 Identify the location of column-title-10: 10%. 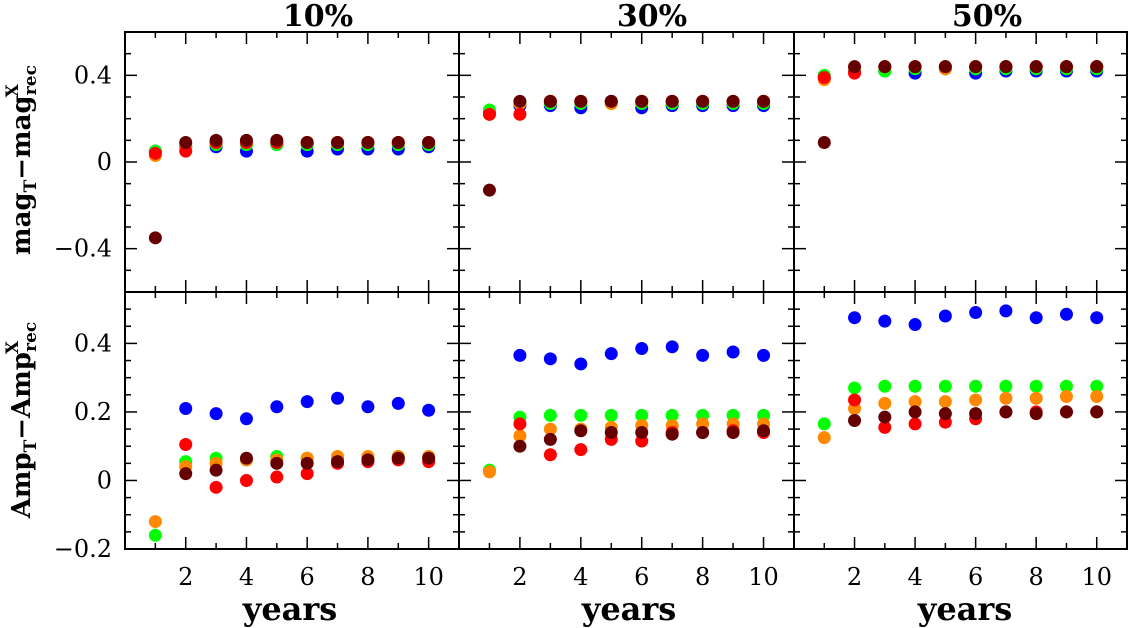
(318, 17).